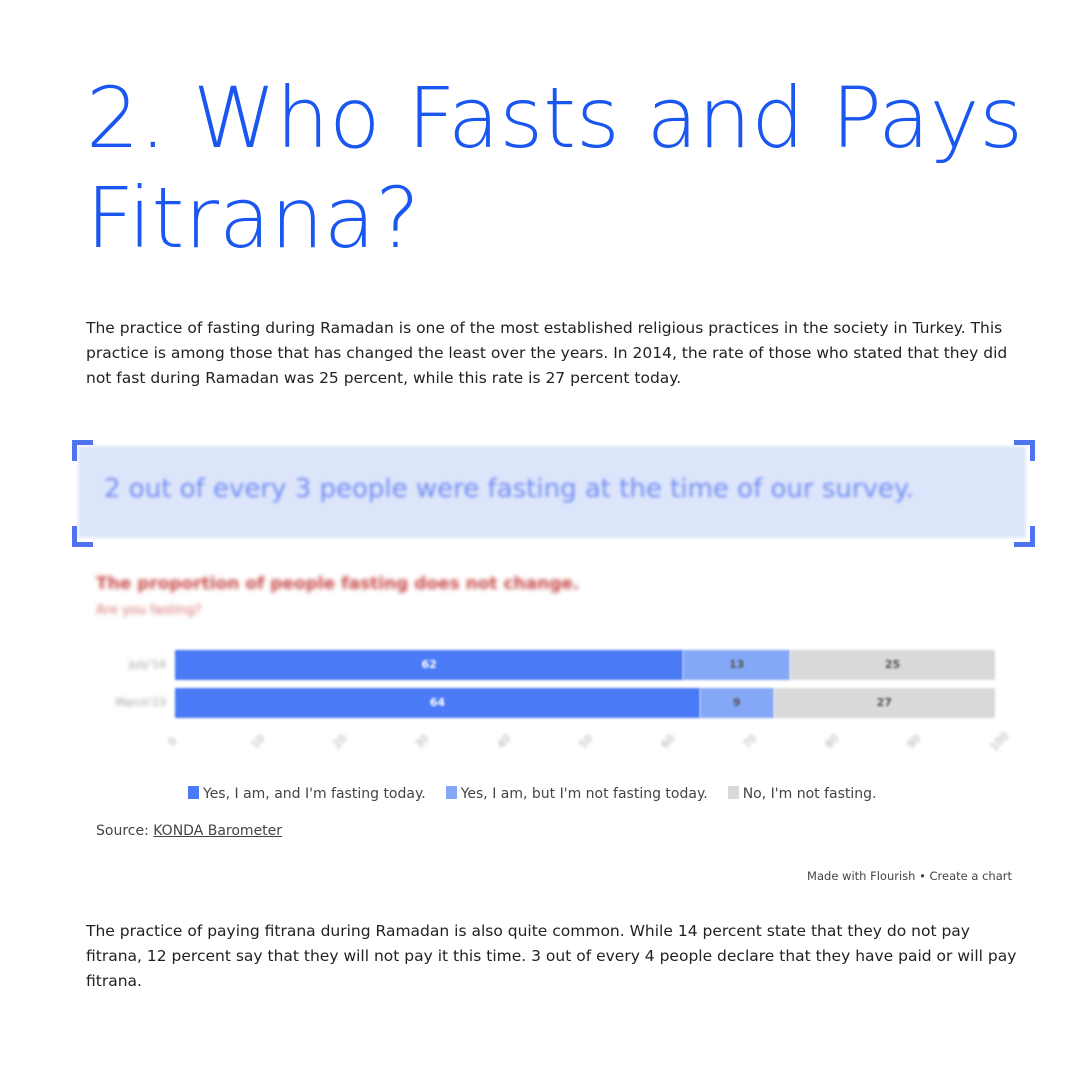 The width and height of the screenshot is (1080, 1080). What do you see at coordinates (422, 741) in the screenshot?
I see `x-tick-label: 30` at bounding box center [422, 741].